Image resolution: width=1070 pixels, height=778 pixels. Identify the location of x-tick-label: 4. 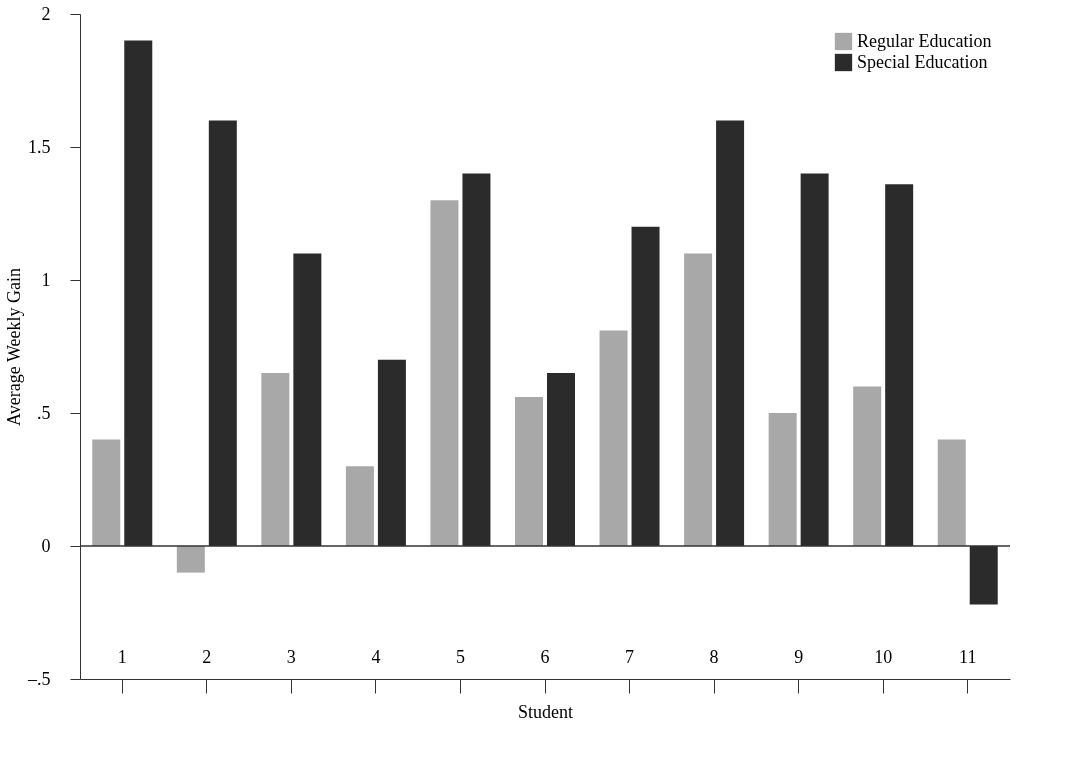
(376, 656).